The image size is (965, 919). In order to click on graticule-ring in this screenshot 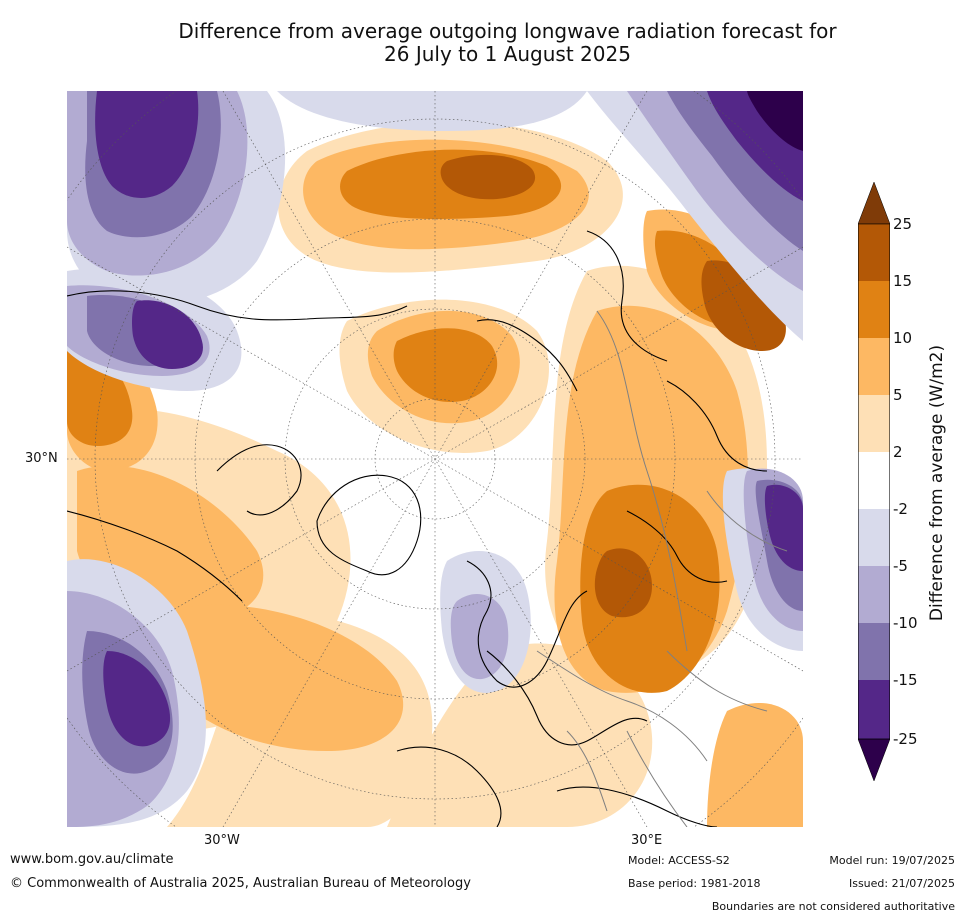, I will do `click(435, 459)`.